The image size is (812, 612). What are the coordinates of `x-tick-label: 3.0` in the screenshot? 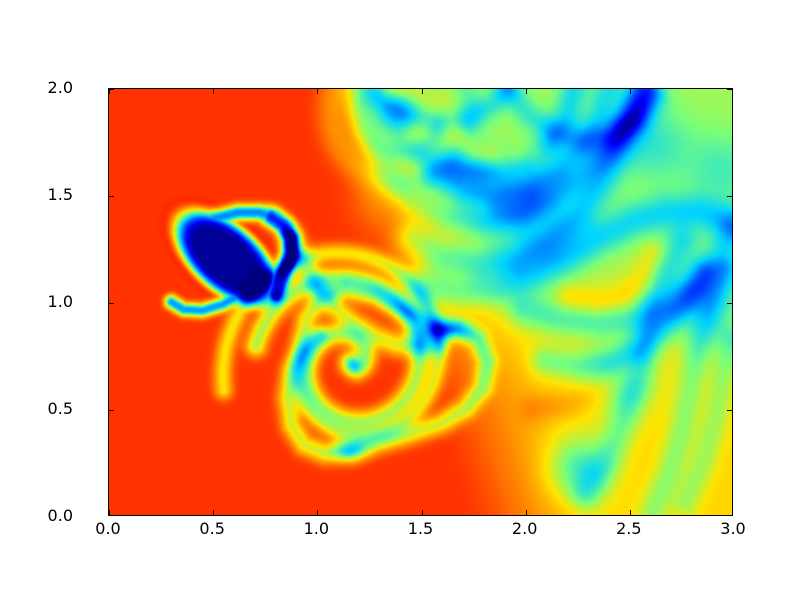 It's located at (733, 528).